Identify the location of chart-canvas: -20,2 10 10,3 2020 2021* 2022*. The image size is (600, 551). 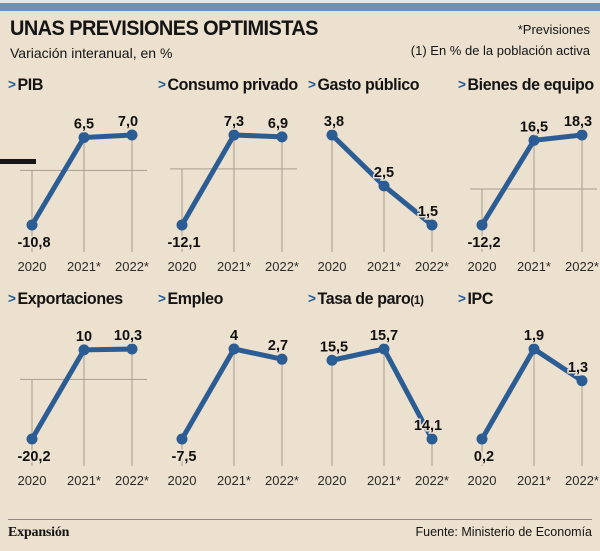
(79, 404).